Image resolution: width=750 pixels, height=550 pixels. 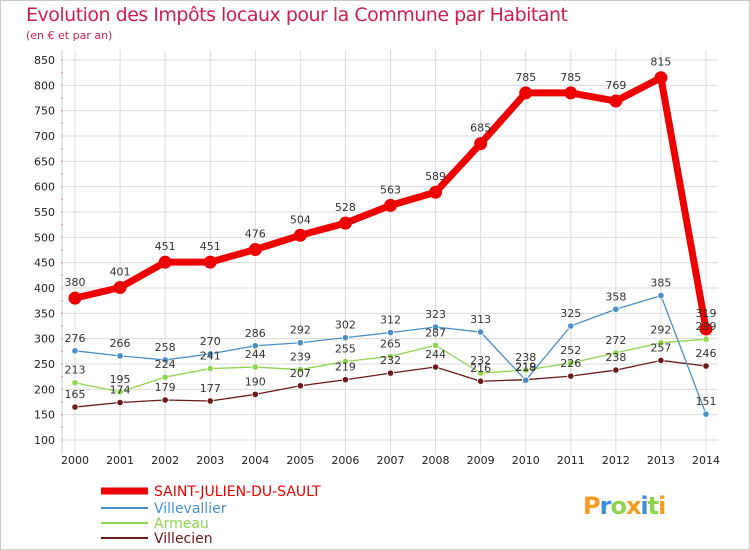 What do you see at coordinates (181, 524) in the screenshot?
I see `legend-entry: Armeau` at bounding box center [181, 524].